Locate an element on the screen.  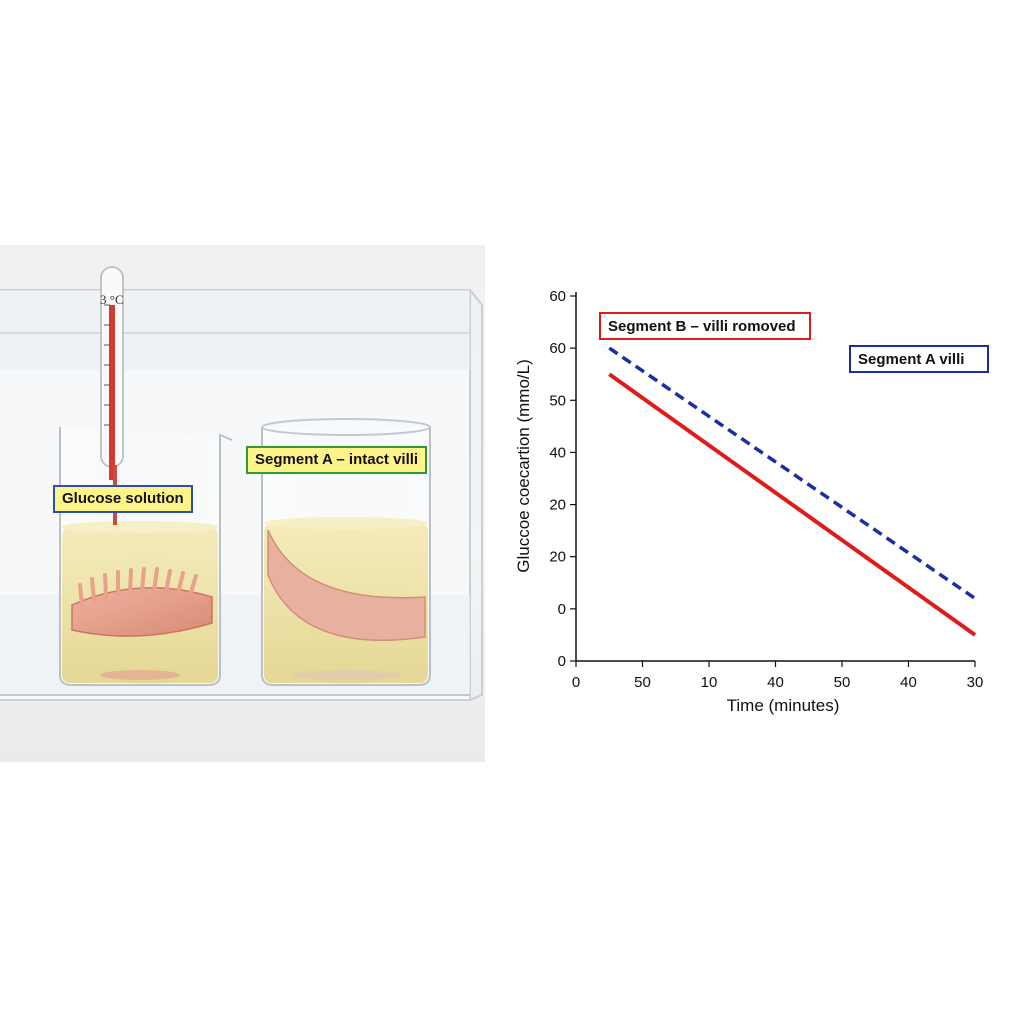
legend-segment-a: Segment A villi is located at coordinates (919, 359).